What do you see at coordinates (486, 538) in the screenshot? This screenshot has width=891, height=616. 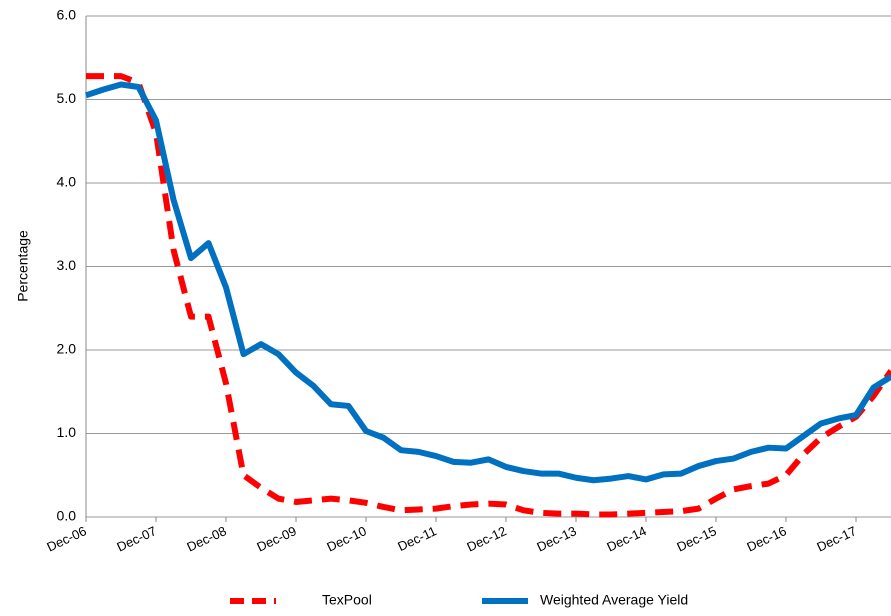 I see `x-tick-label: Dec-12` at bounding box center [486, 538].